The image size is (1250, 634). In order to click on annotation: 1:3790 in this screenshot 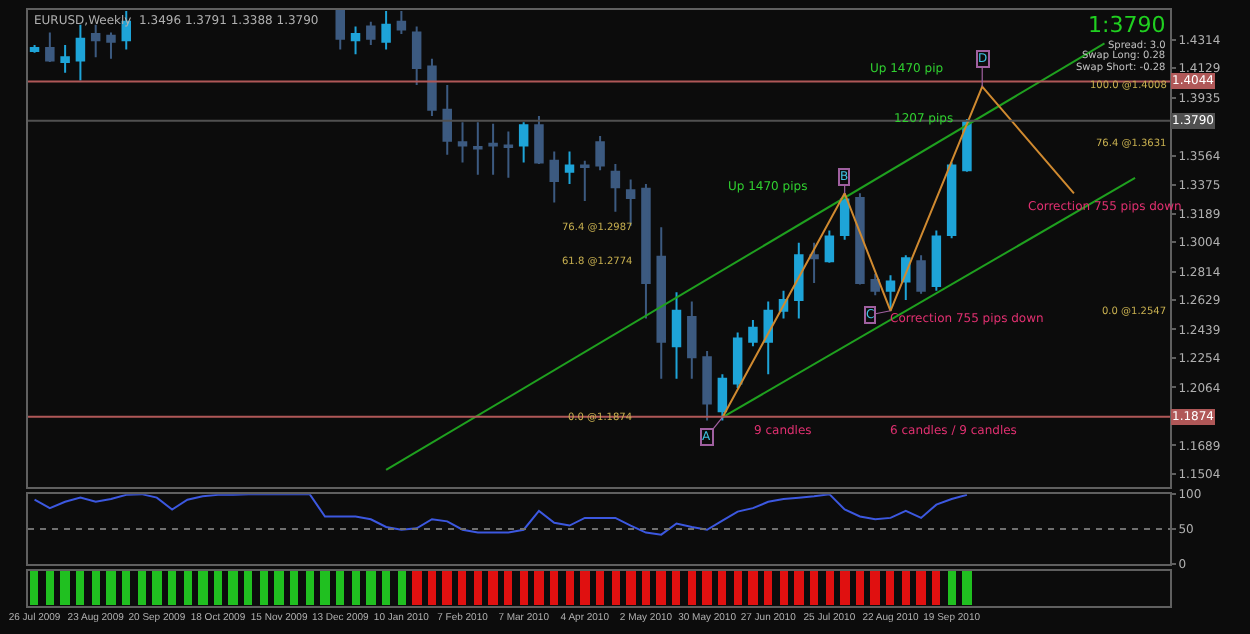, I will do `click(1127, 25)`.